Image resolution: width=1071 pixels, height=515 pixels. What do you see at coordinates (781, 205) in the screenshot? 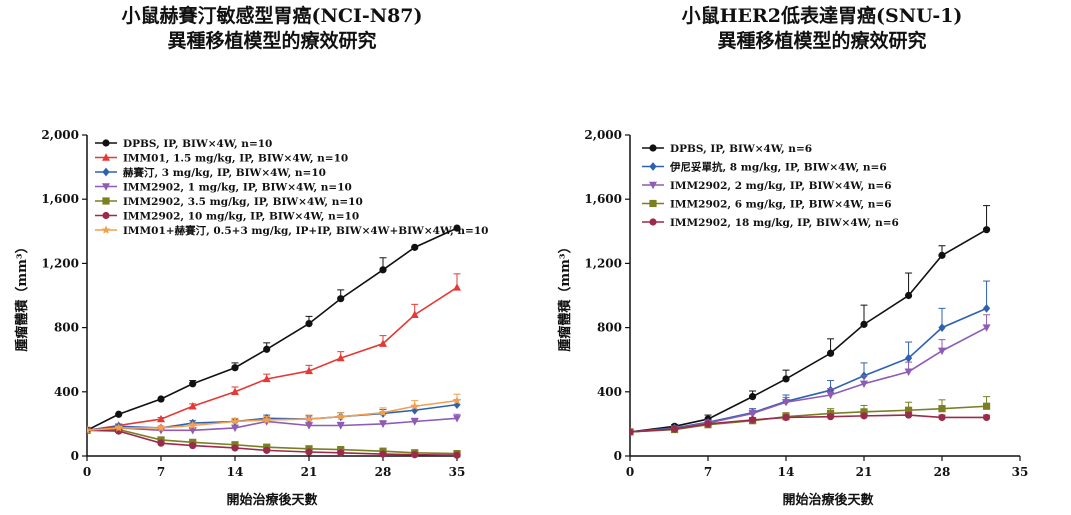
I see `right-legend-label: IMM2902, 6 mg/kg, IP, BIW×4W, n=6` at bounding box center [781, 205].